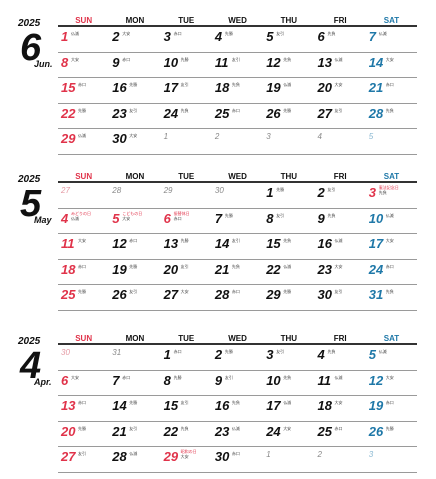  I want to click on day-cell: 8 大安, so click(83, 64).